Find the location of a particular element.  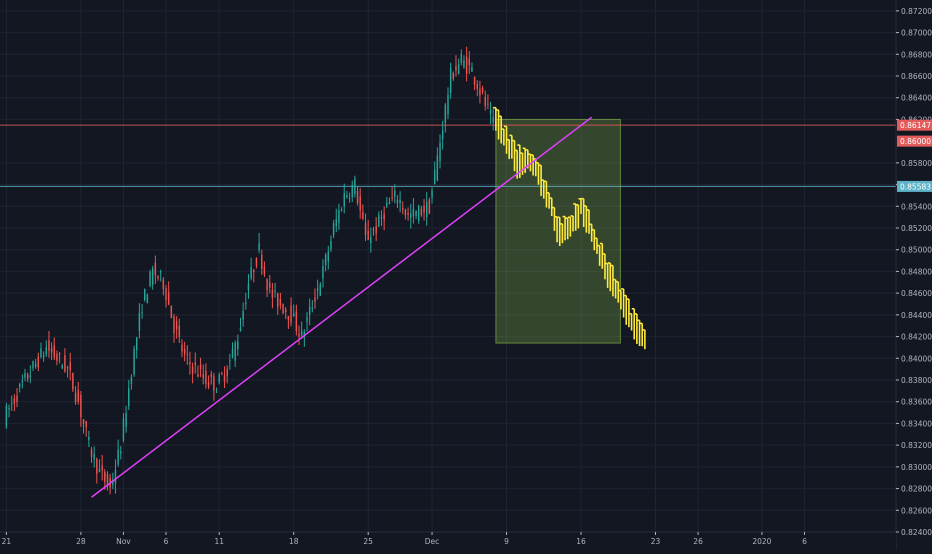

price-tick-label-23: 0.82400 is located at coordinates (916, 532).